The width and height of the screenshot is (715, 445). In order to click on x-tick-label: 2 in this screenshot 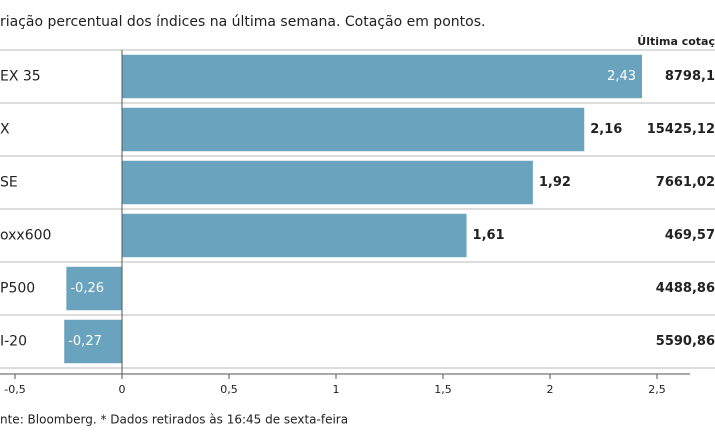, I will do `click(550, 389)`.